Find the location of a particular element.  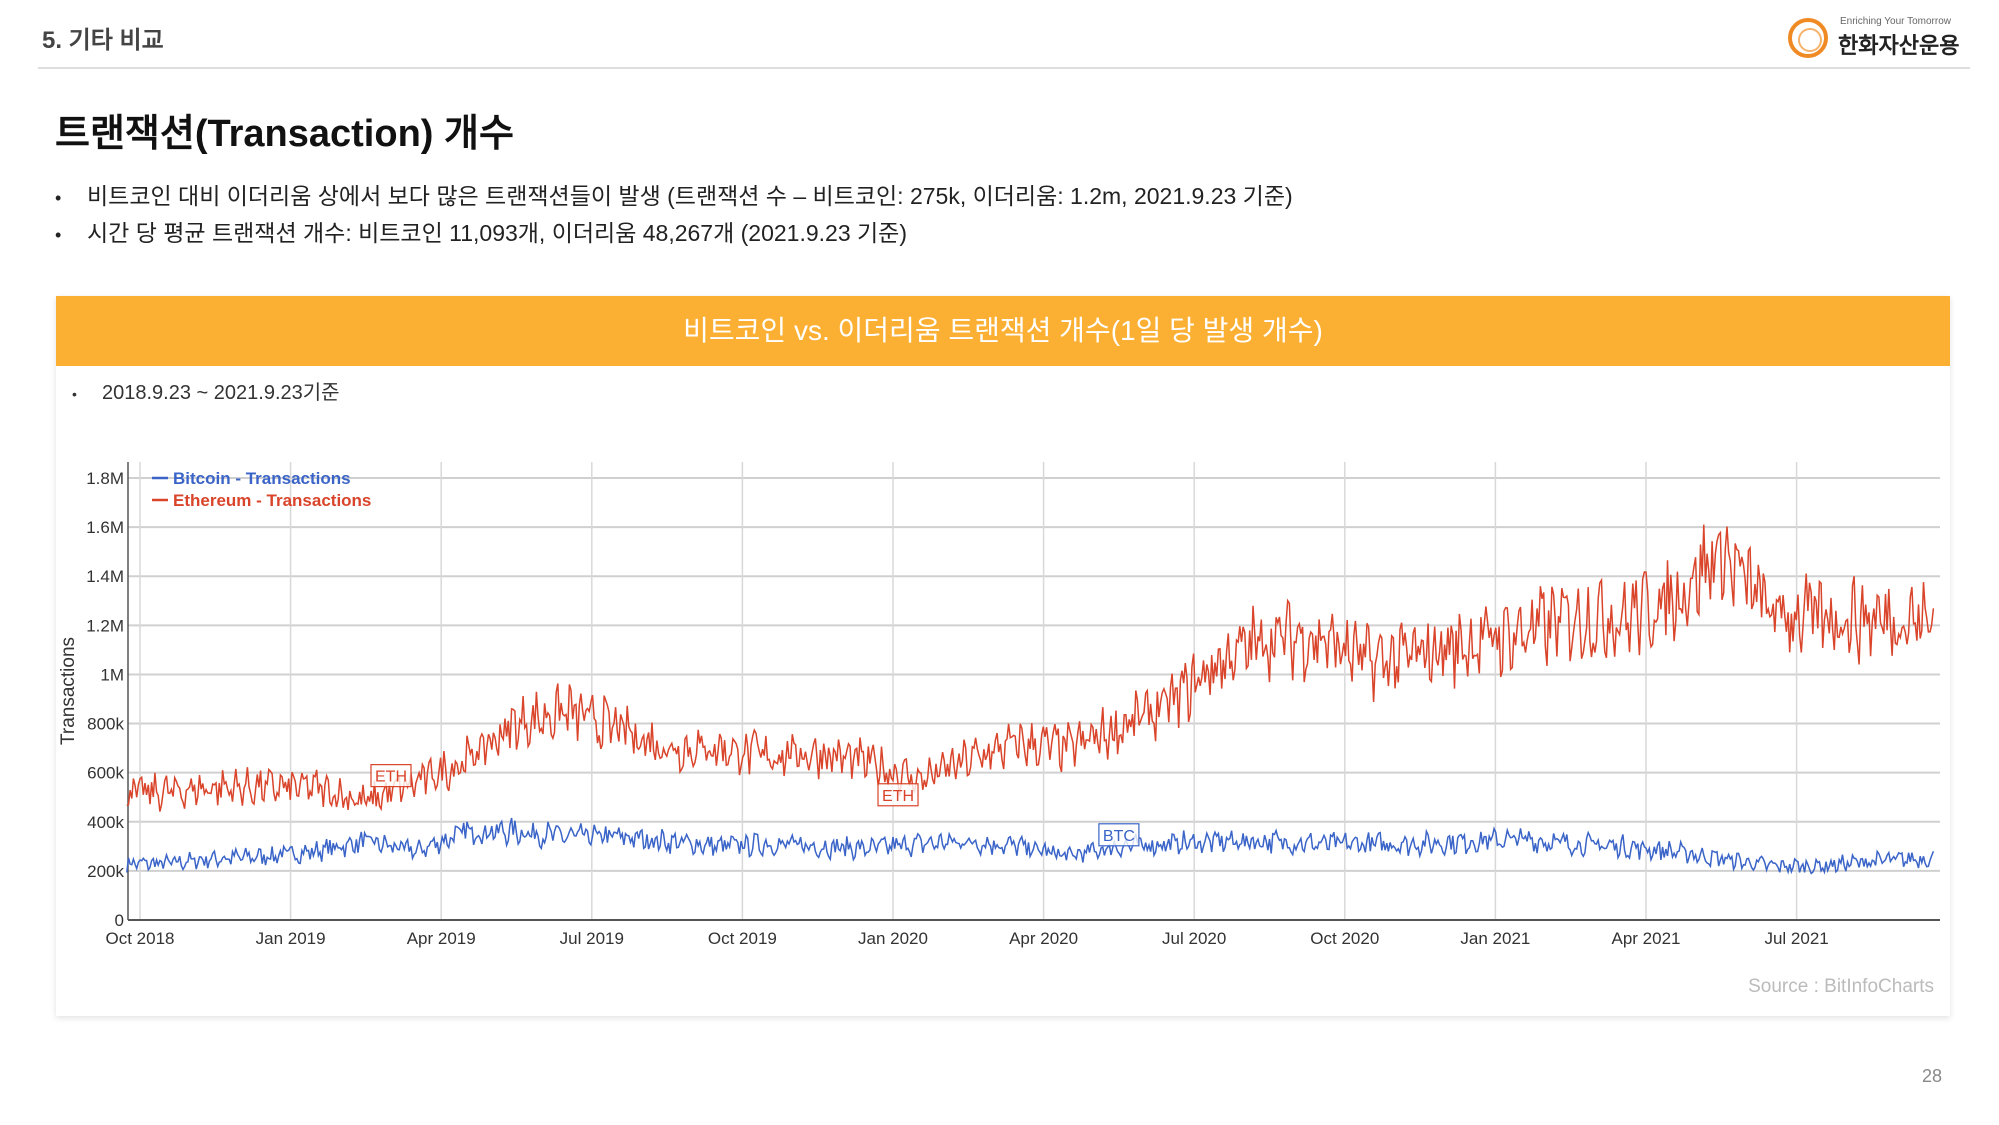

x-tick-label: Jan 2021 is located at coordinates (1495, 938).